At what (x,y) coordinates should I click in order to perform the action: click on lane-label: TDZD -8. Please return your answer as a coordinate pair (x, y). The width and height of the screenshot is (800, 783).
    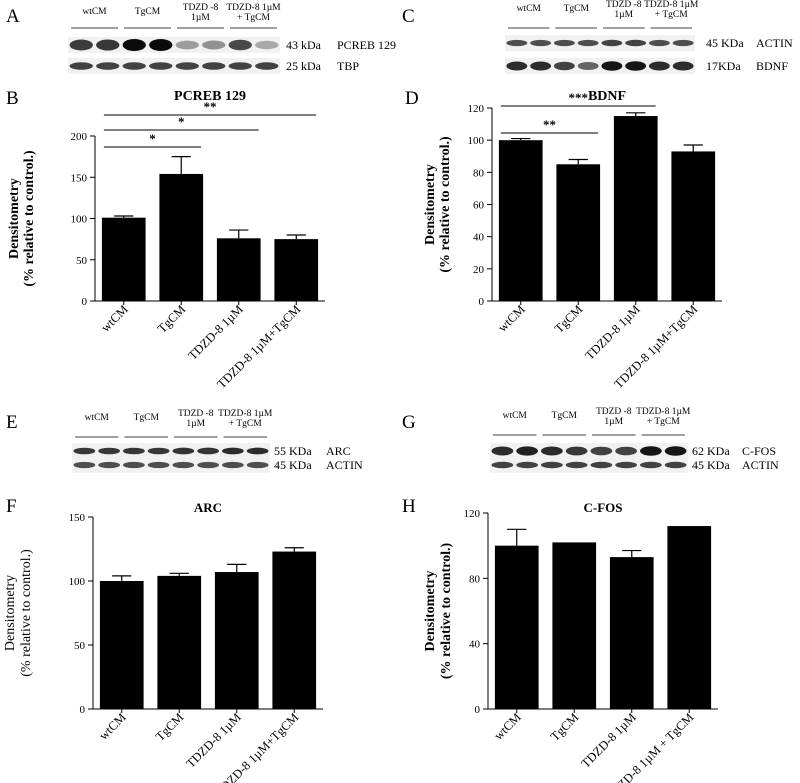
    Looking at the image, I should click on (201, 8).